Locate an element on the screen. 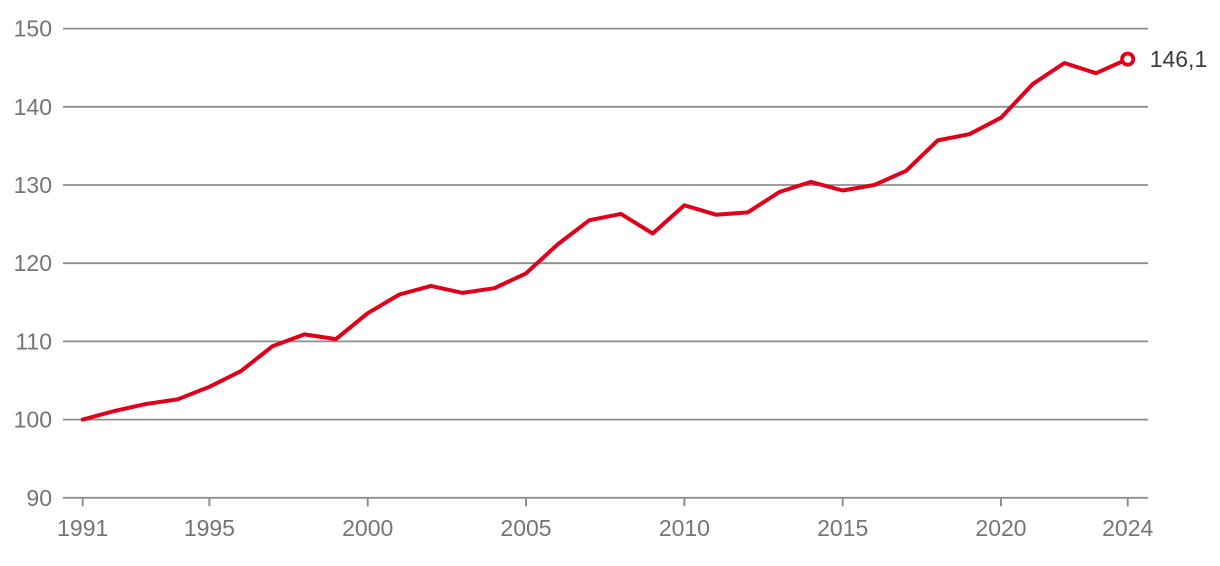 The width and height of the screenshot is (1220, 566). x-tick-label: 2010 is located at coordinates (684, 528).